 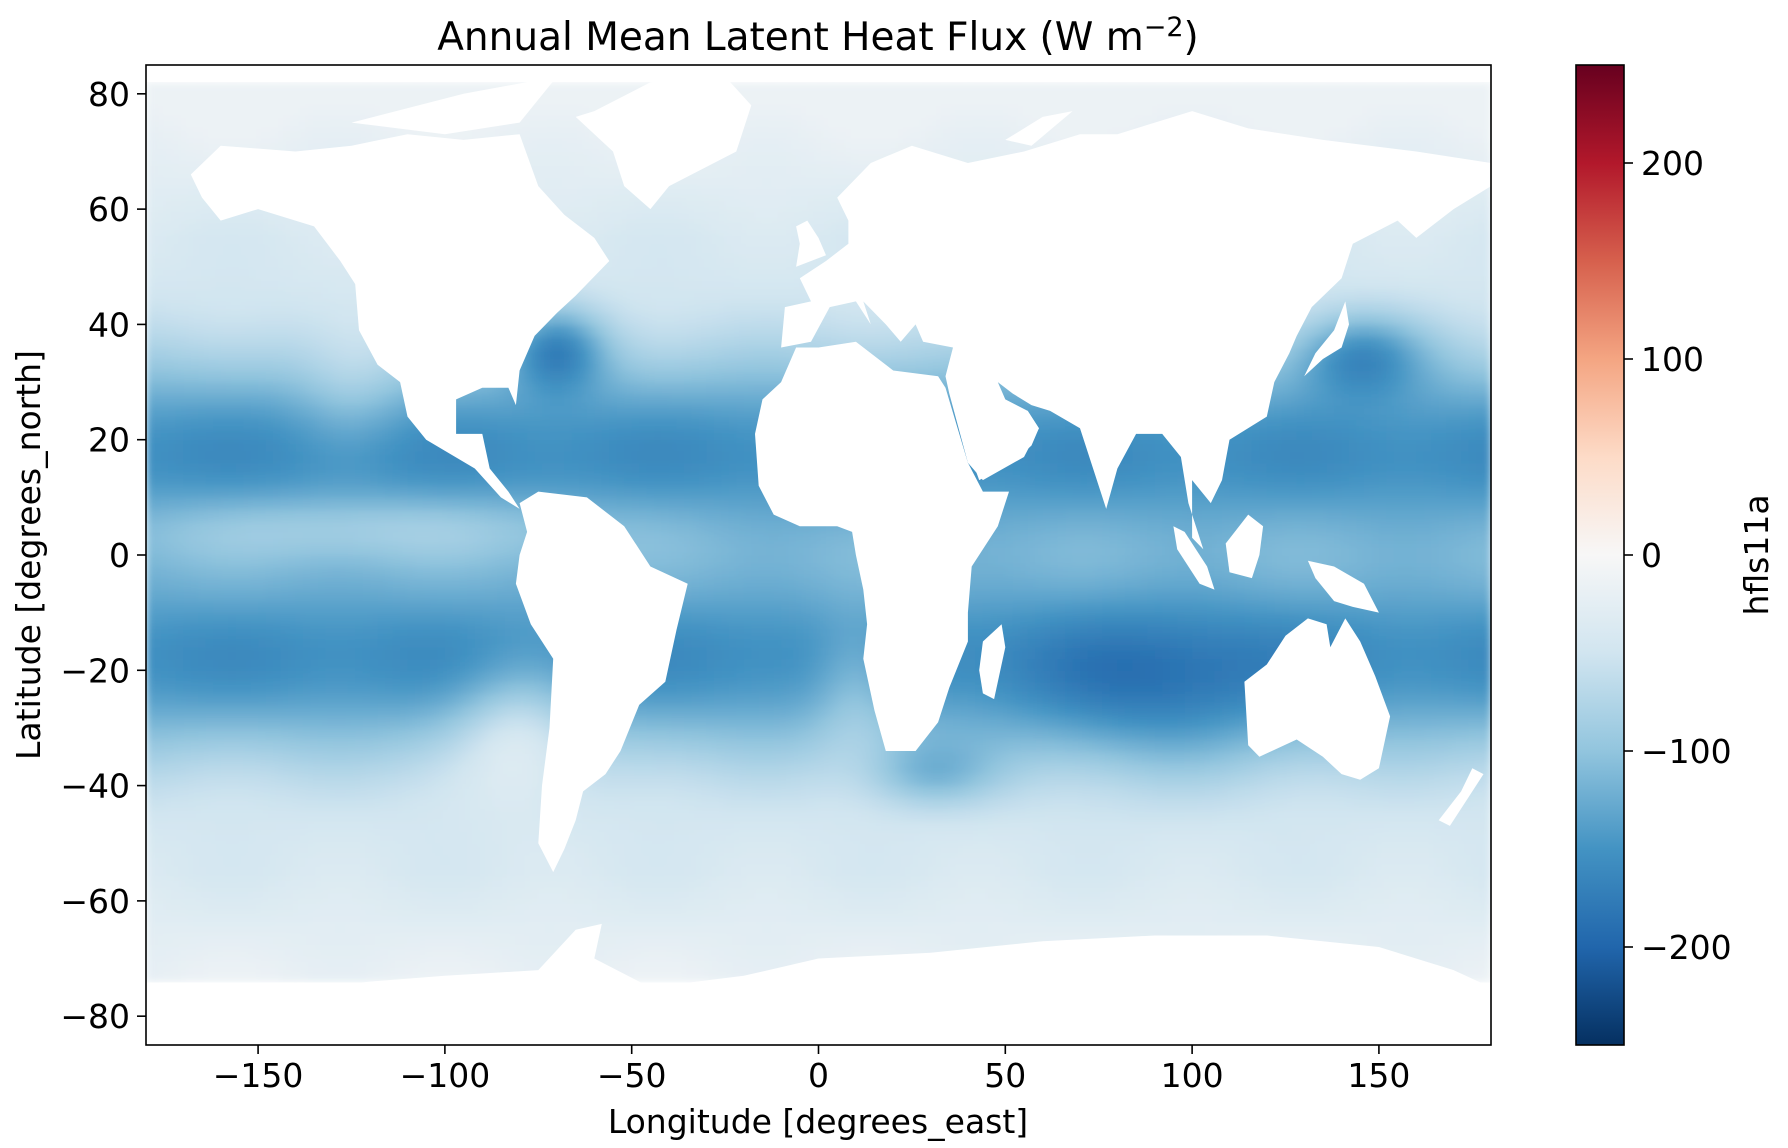 I want to click on x-tick-label: 150, so click(x=1378, y=1075).